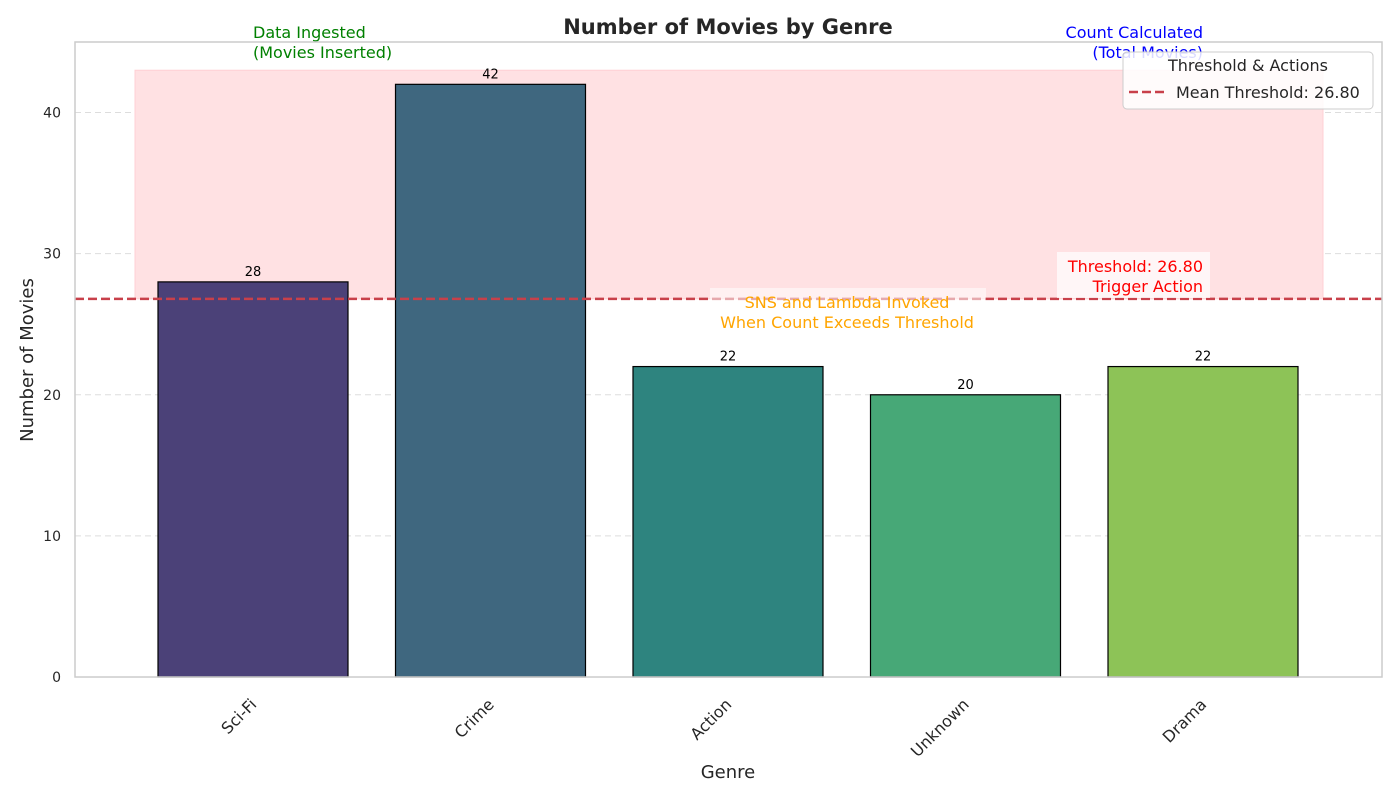 This screenshot has width=1400, height=800. What do you see at coordinates (940, 728) in the screenshot?
I see `x-tick-label: Unknown` at bounding box center [940, 728].